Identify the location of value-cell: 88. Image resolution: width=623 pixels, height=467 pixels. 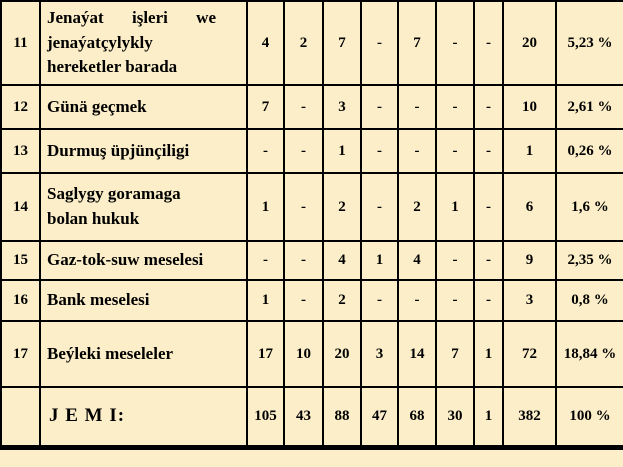
(342, 417).